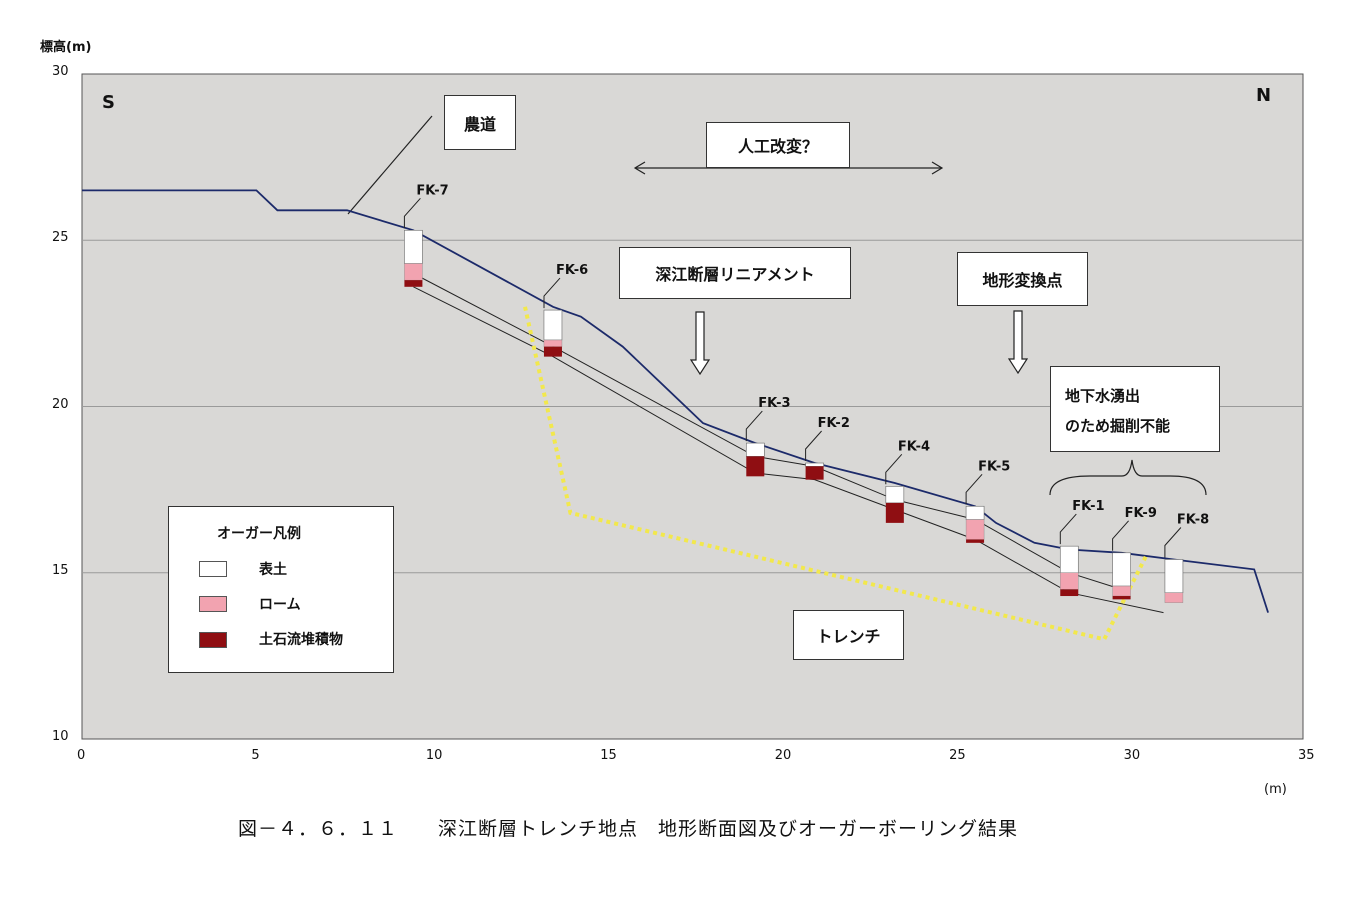 Image resolution: width=1366 pixels, height=906 pixels. Describe the element at coordinates (1068, 529) in the screenshot. I see `borehole-fk-1-leader` at that location.